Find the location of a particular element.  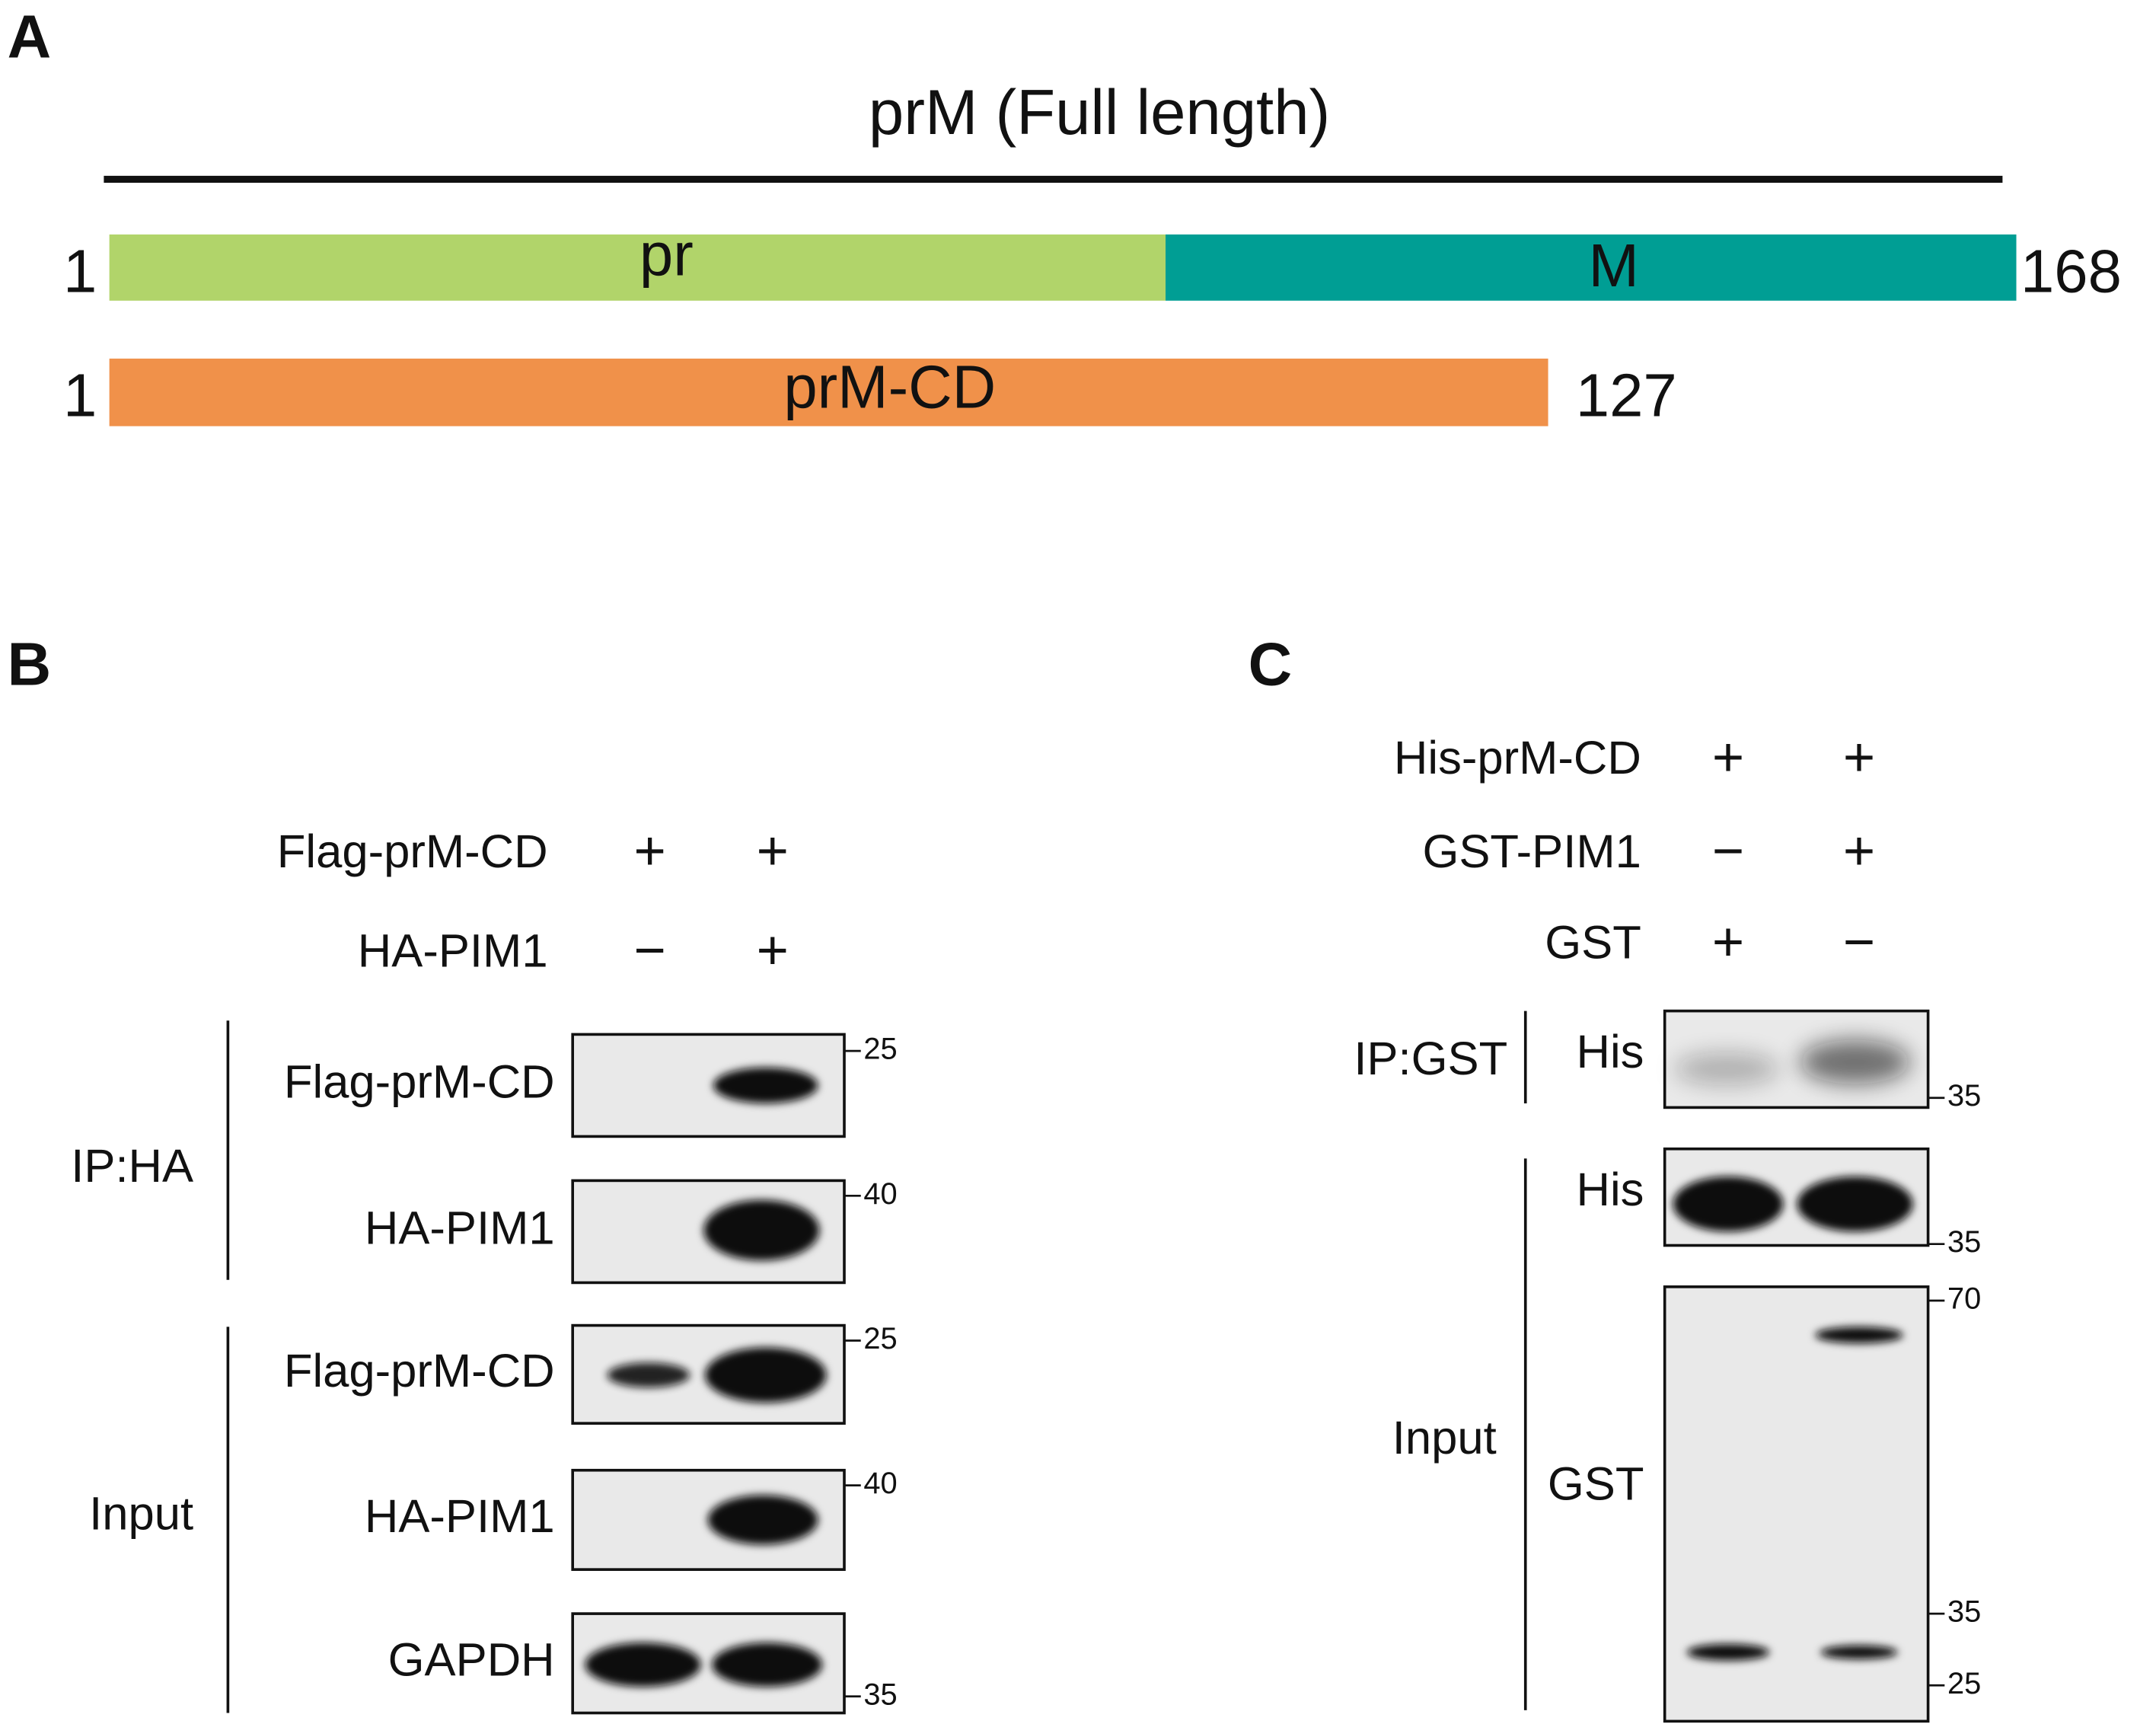

domain-label: pr is located at coordinates (666, 255).